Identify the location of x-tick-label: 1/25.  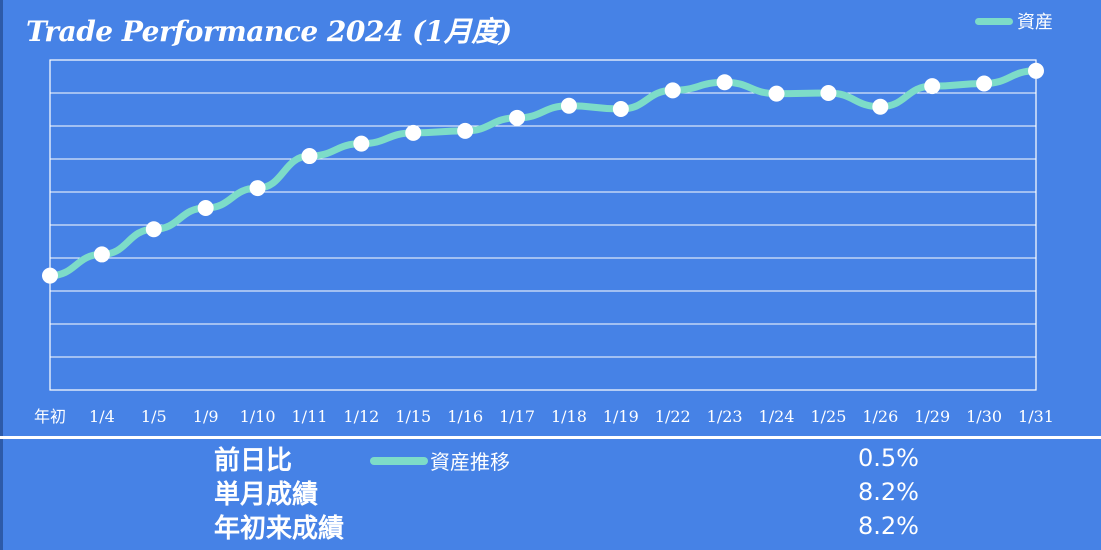
(828, 416).